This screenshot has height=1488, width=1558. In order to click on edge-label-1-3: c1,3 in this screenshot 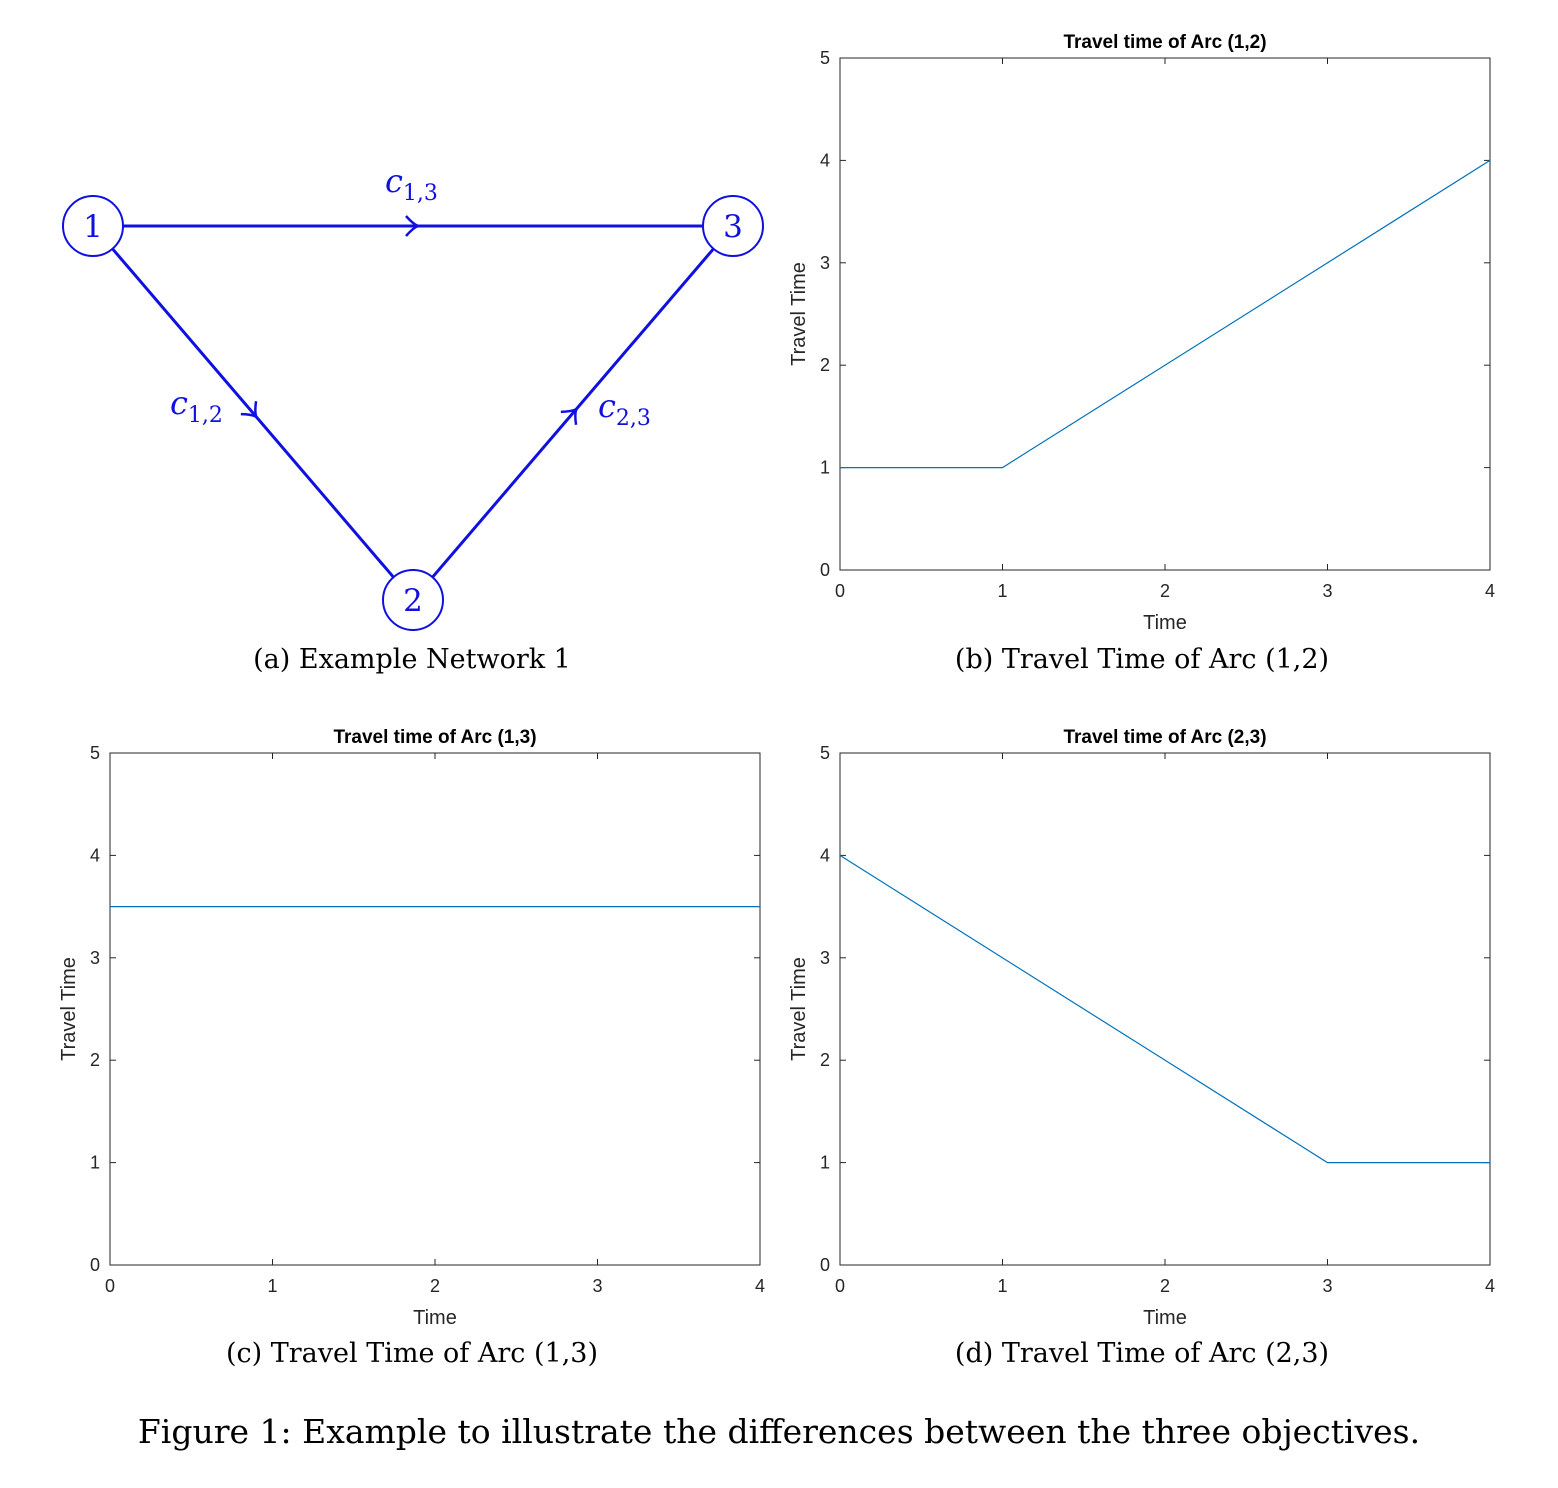, I will do `click(411, 184)`.